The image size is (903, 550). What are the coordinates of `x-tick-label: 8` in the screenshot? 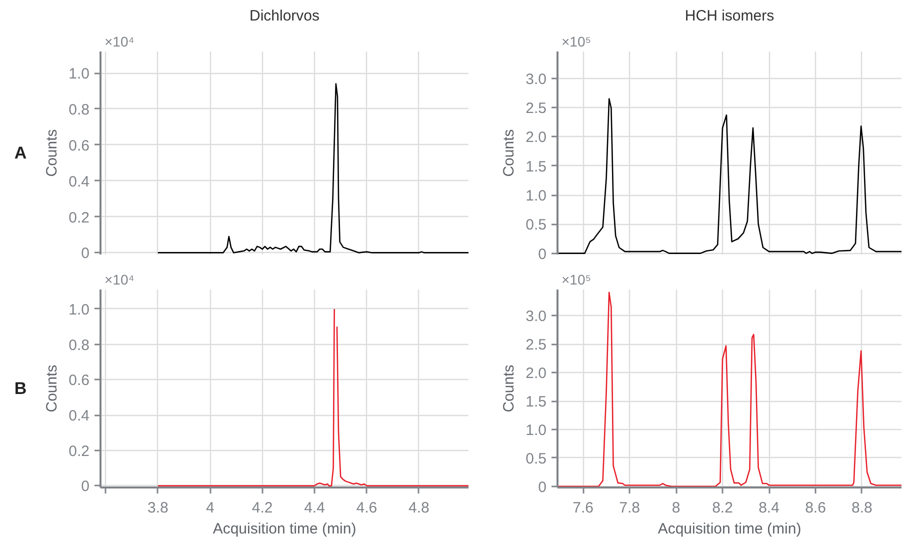 It's located at (676, 508).